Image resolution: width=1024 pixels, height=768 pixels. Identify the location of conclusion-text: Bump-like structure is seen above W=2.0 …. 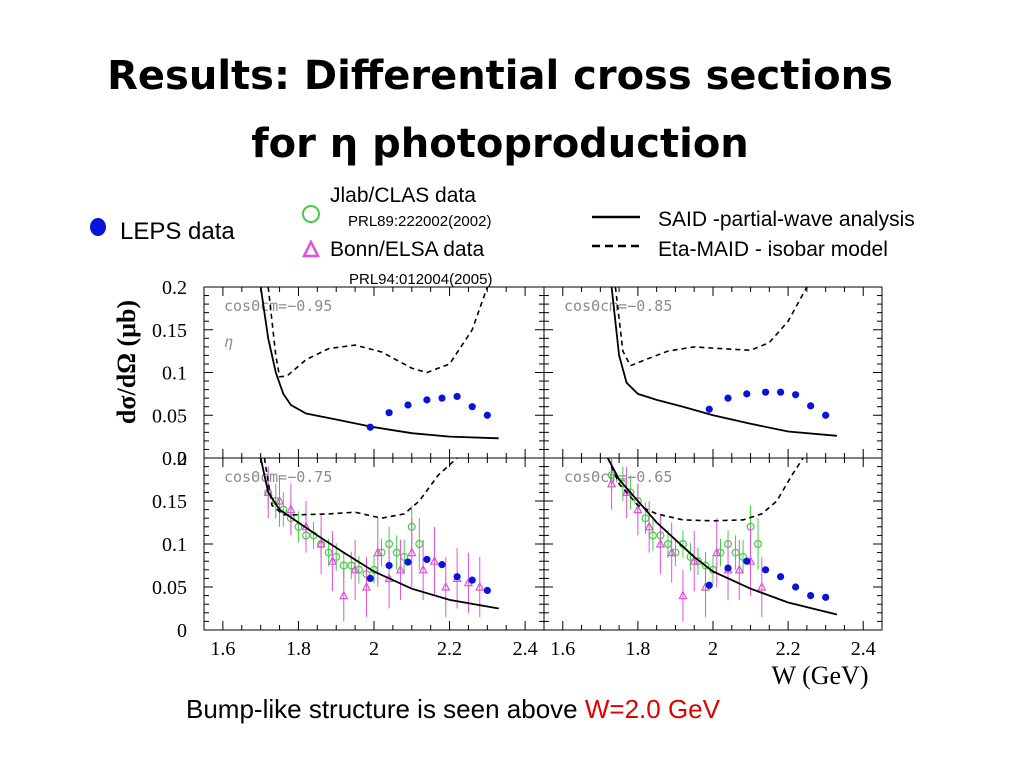
(453, 709).